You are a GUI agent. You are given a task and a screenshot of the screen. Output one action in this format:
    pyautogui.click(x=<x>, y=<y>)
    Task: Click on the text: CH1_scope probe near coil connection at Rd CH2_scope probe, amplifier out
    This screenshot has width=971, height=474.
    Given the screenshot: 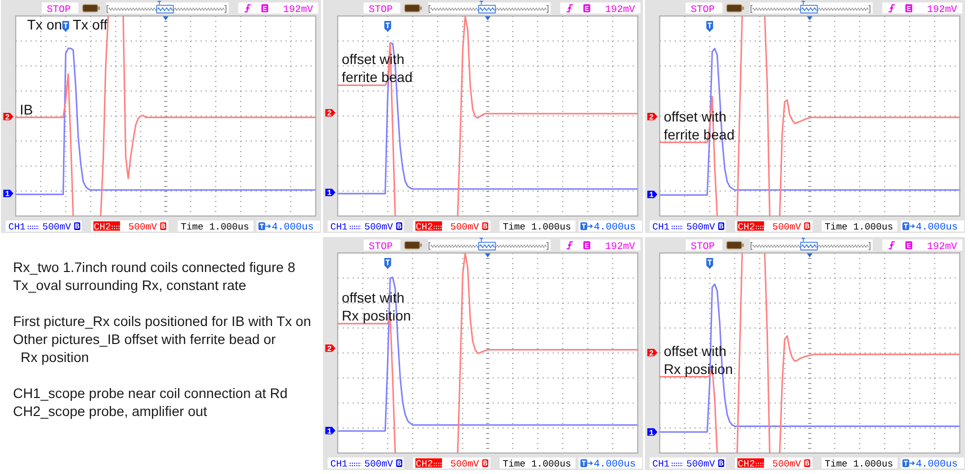 What is the action you would take?
    pyautogui.click(x=150, y=402)
    